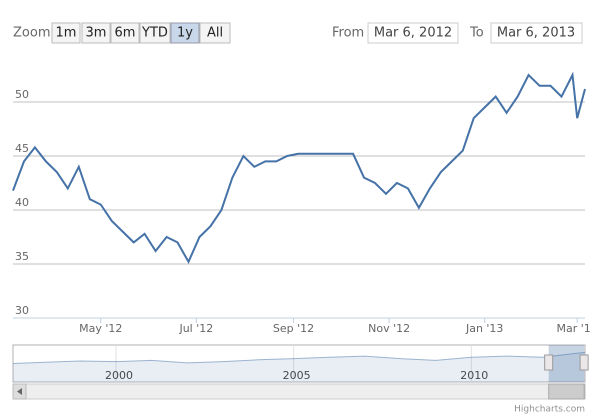 Image resolution: width=591 pixels, height=419 pixels. I want to click on range-button-label: All, so click(215, 33).